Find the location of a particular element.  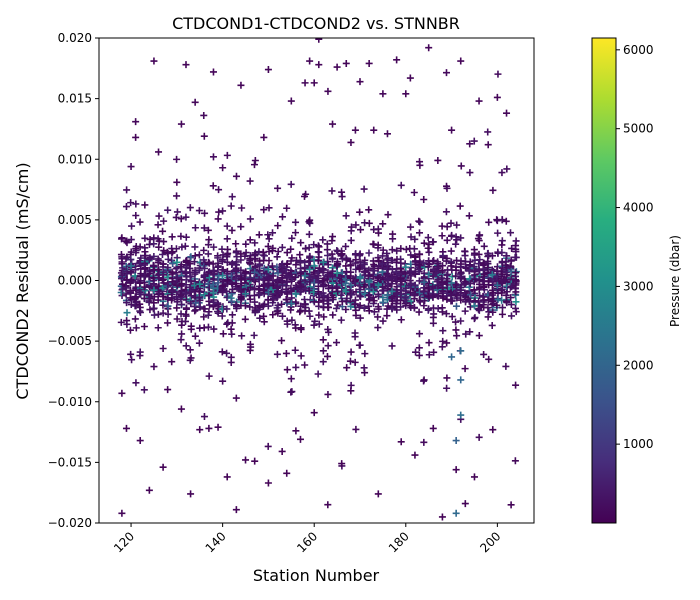

colorbar-tick-label: 1000 is located at coordinates (638, 444).